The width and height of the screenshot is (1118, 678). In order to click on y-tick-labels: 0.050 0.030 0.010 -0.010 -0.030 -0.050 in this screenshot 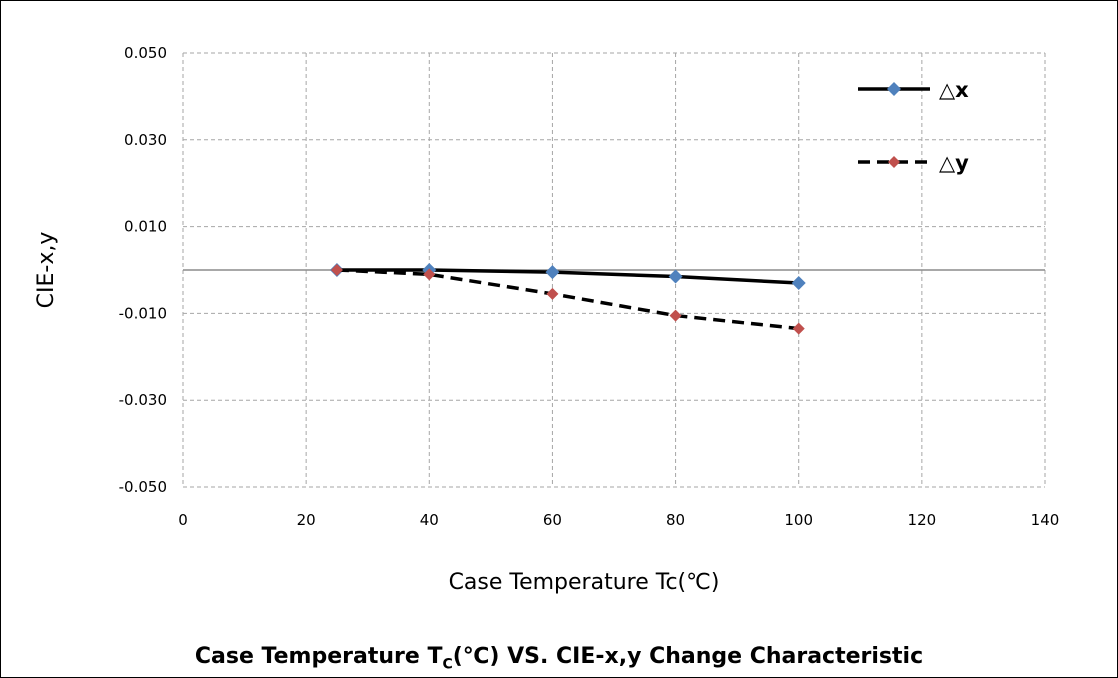, I will do `click(143, 270)`.